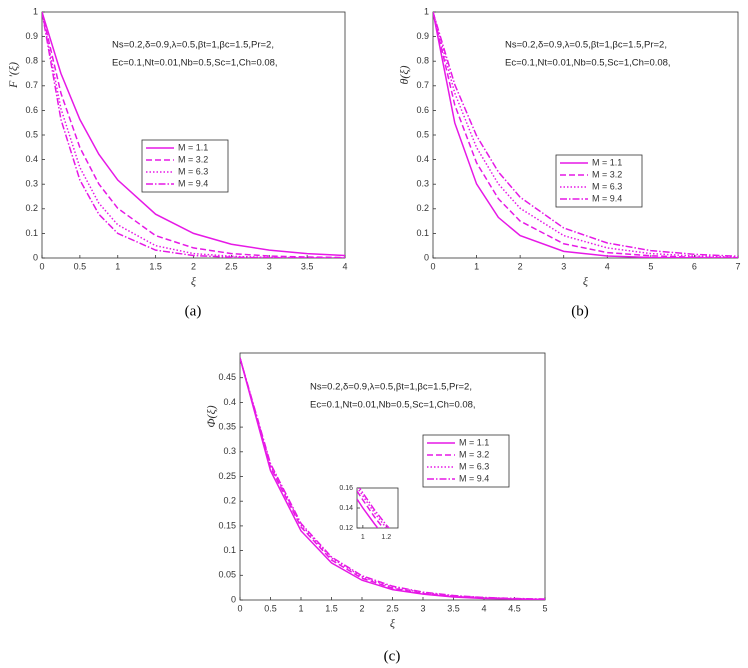 The height and width of the screenshot is (668, 748). What do you see at coordinates (422, 110) in the screenshot?
I see `y-tick-label: 0.6` at bounding box center [422, 110].